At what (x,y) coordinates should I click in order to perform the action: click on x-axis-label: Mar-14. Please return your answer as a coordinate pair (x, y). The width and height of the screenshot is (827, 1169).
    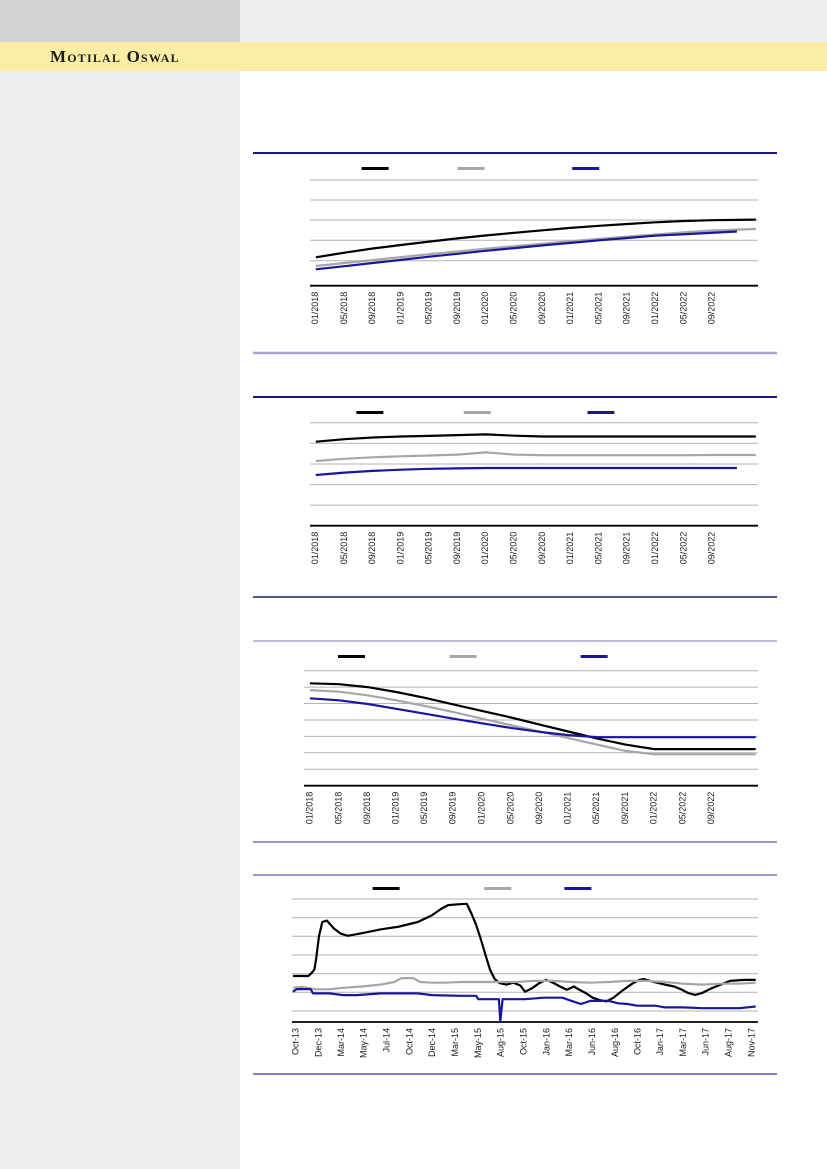
    Looking at the image, I should click on (341, 1042).